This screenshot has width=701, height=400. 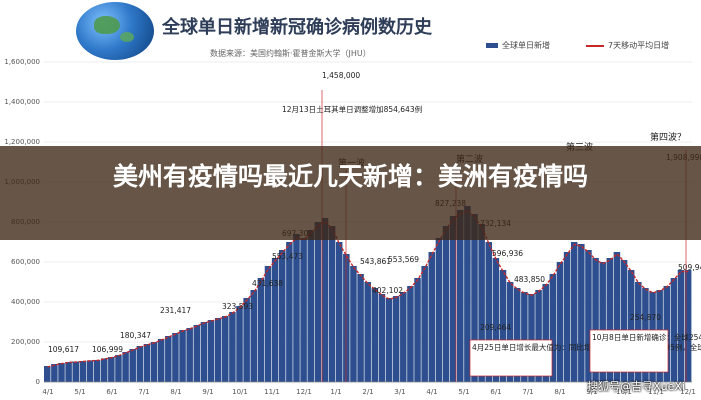 What do you see at coordinates (526, 45) in the screenshot?
I see `legend-label-bars: 全球单日新增` at bounding box center [526, 45].